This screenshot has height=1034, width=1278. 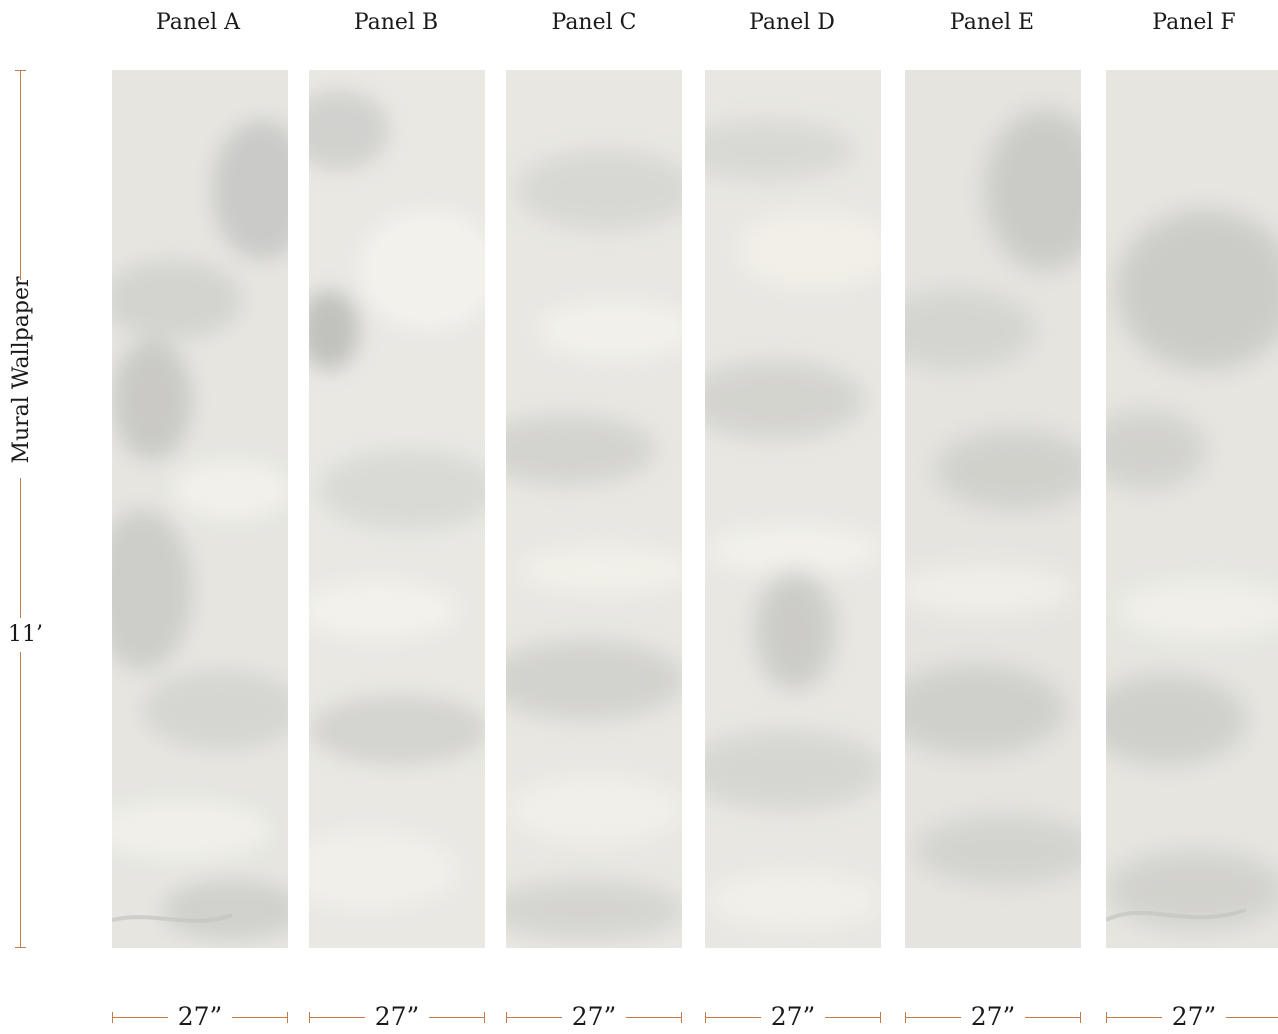 I want to click on panel-a-image, so click(x=200, y=509).